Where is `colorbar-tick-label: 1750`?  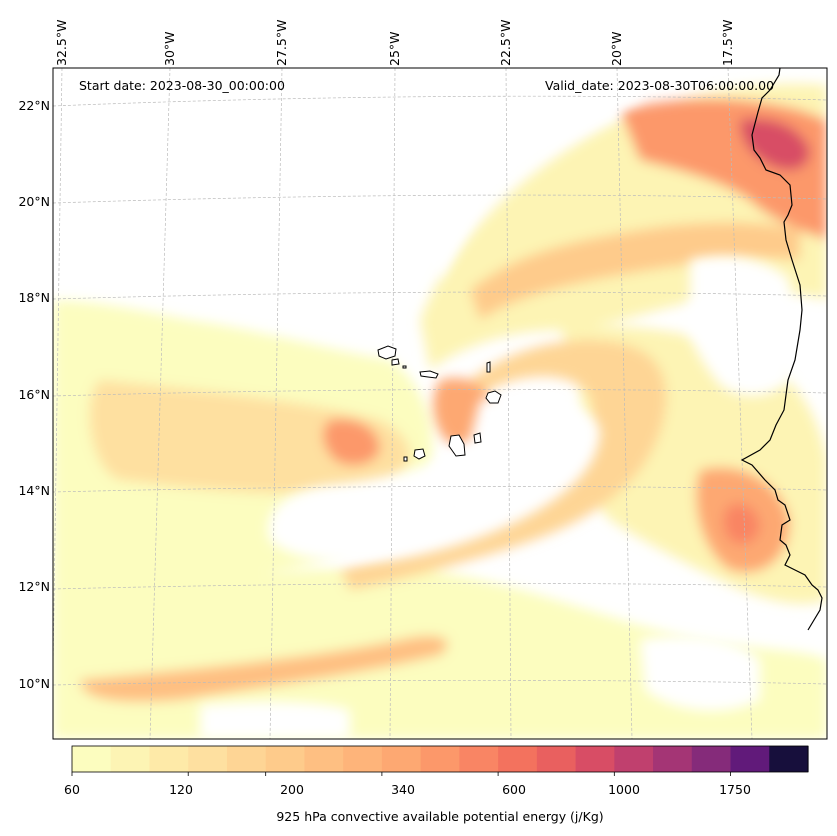 colorbar-tick-label: 1750 is located at coordinates (735, 789).